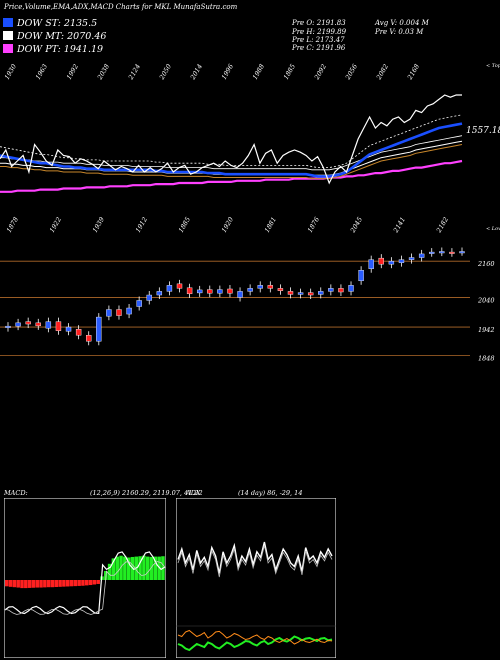 Image resolution: width=500 pixels, height=660 pixels. I want to click on ema-brown-line, so click(231, 162).